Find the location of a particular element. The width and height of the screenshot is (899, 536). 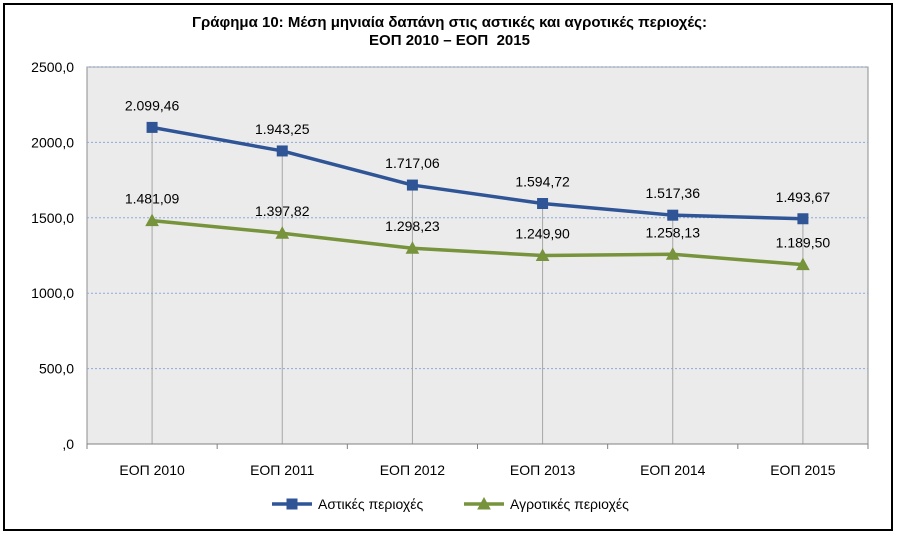

data-label: 1.258,13 is located at coordinates (673, 232).